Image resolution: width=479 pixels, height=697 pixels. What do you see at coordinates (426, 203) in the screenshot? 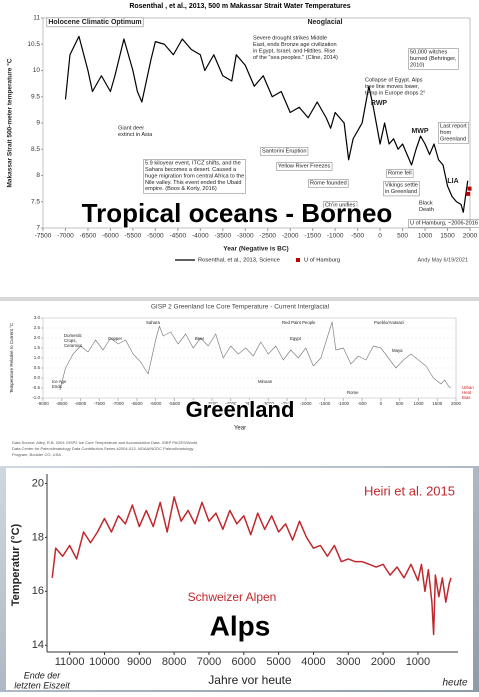
I see `annotation: Black` at bounding box center [426, 203].